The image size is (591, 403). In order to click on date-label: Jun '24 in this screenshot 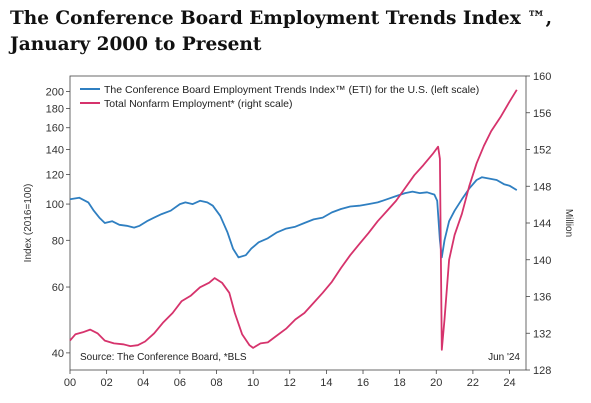, I will do `click(504, 357)`.